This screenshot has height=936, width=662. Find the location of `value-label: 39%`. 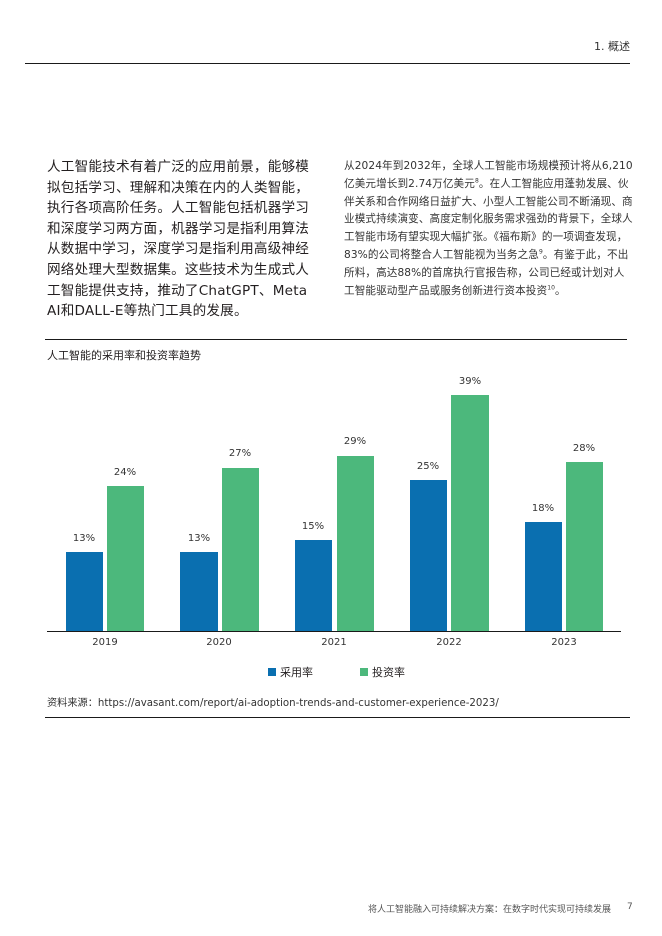

value-label: 39% is located at coordinates (470, 381).